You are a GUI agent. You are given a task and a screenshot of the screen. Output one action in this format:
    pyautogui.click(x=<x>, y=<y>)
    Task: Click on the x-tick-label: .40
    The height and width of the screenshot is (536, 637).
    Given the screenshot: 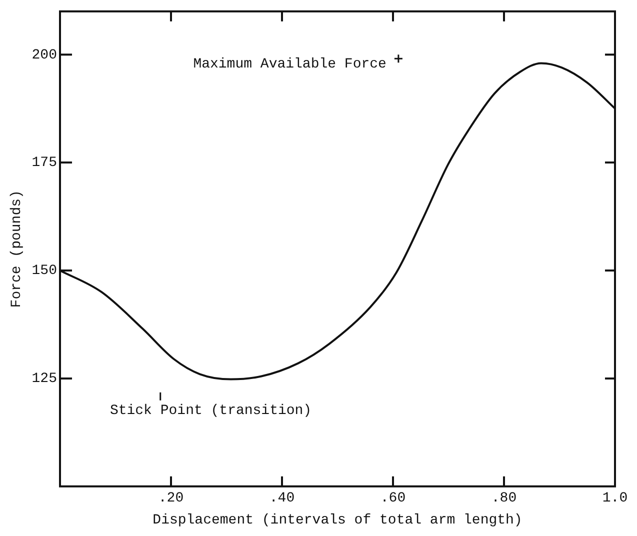 What is the action you would take?
    pyautogui.click(x=282, y=498)
    